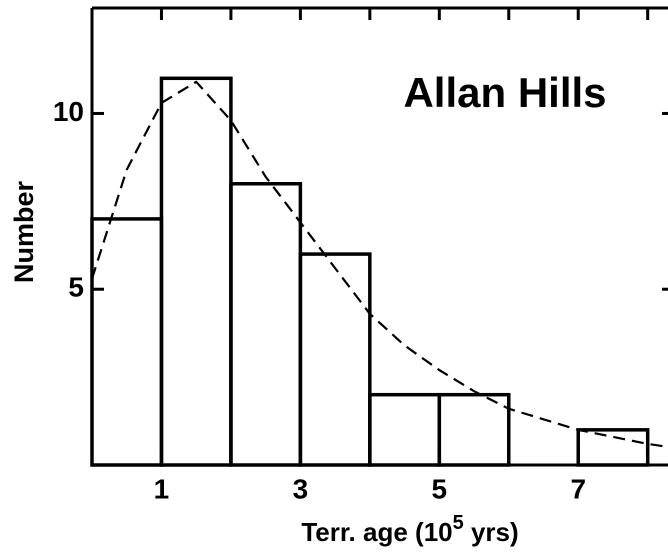 This screenshot has height=553, width=668. I want to click on x-axis-label-part: yrs), so click(491, 532).